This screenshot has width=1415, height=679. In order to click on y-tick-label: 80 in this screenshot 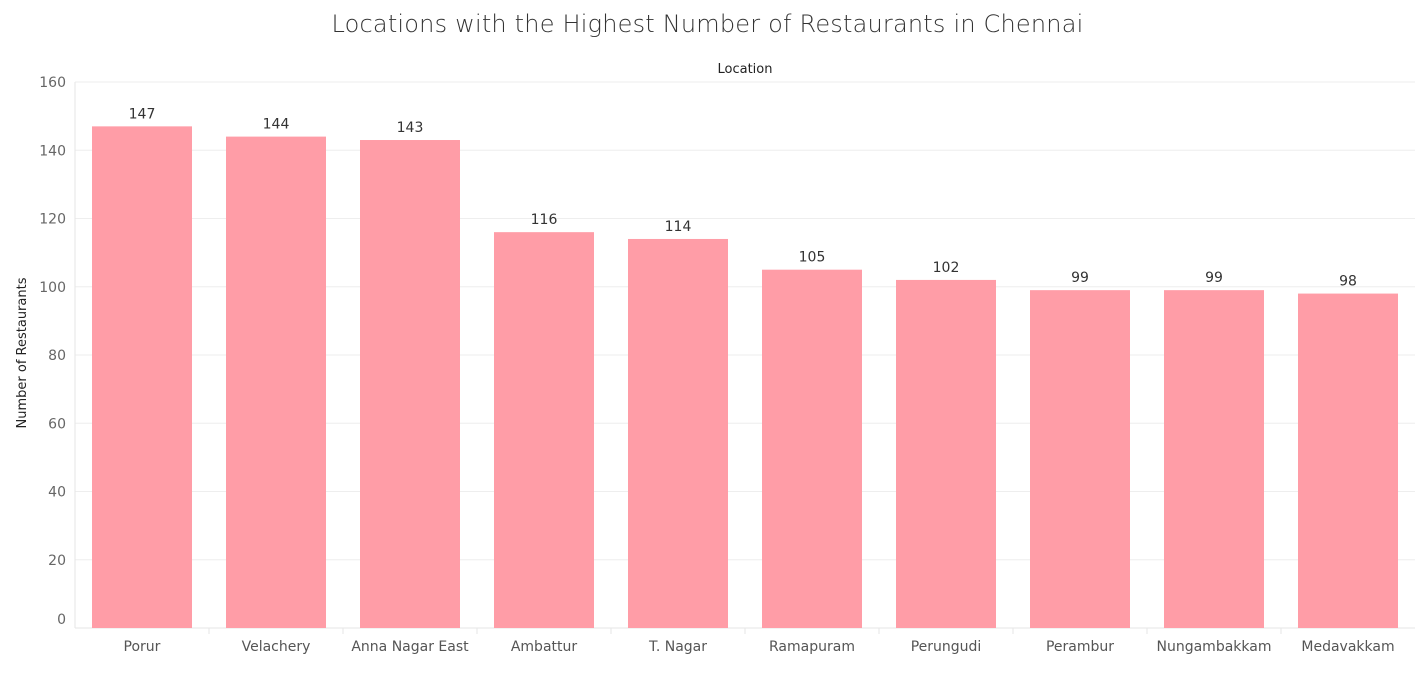, I will do `click(57, 356)`.